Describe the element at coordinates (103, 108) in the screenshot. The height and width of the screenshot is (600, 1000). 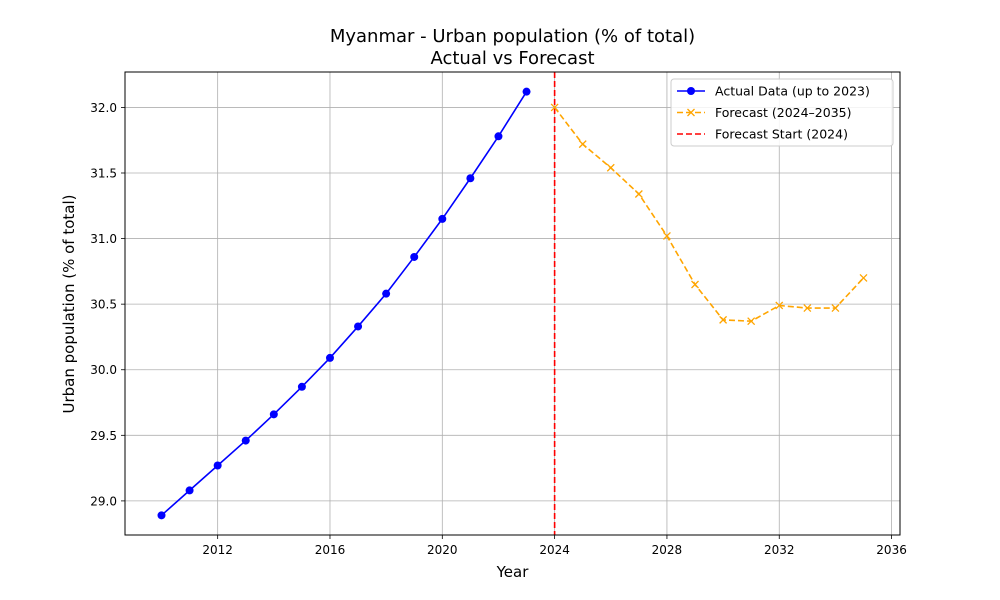
I see `y-tick-label: 32.0` at that location.